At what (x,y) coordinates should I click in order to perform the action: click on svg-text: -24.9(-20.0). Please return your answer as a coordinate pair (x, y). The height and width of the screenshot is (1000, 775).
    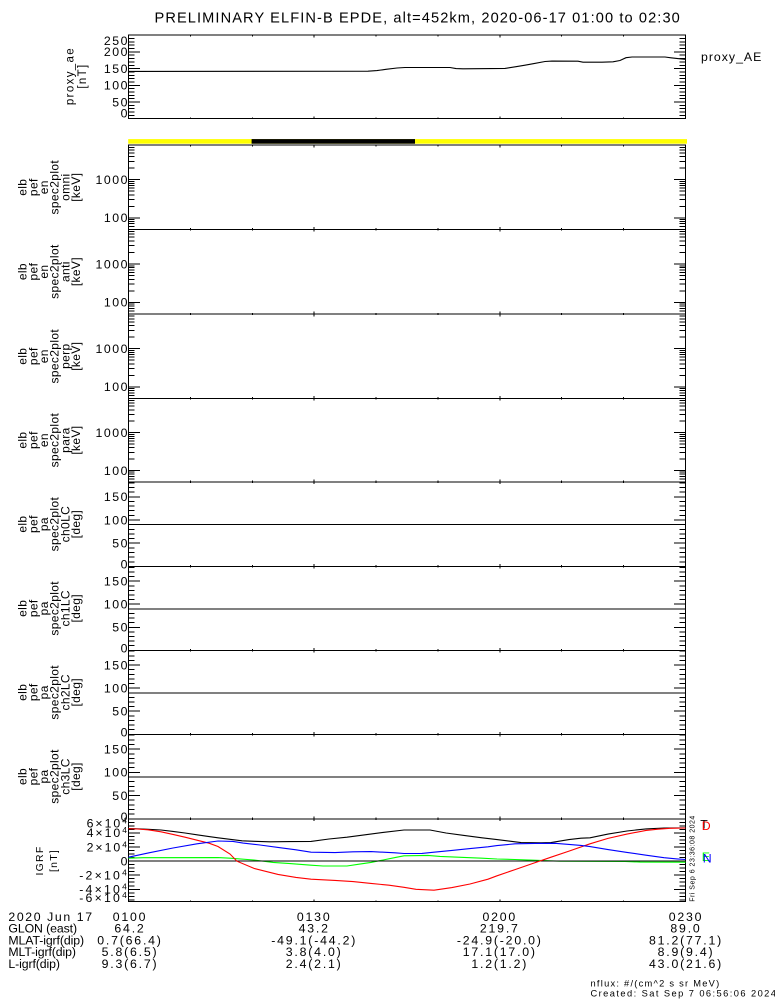
    Looking at the image, I should click on (500, 940).